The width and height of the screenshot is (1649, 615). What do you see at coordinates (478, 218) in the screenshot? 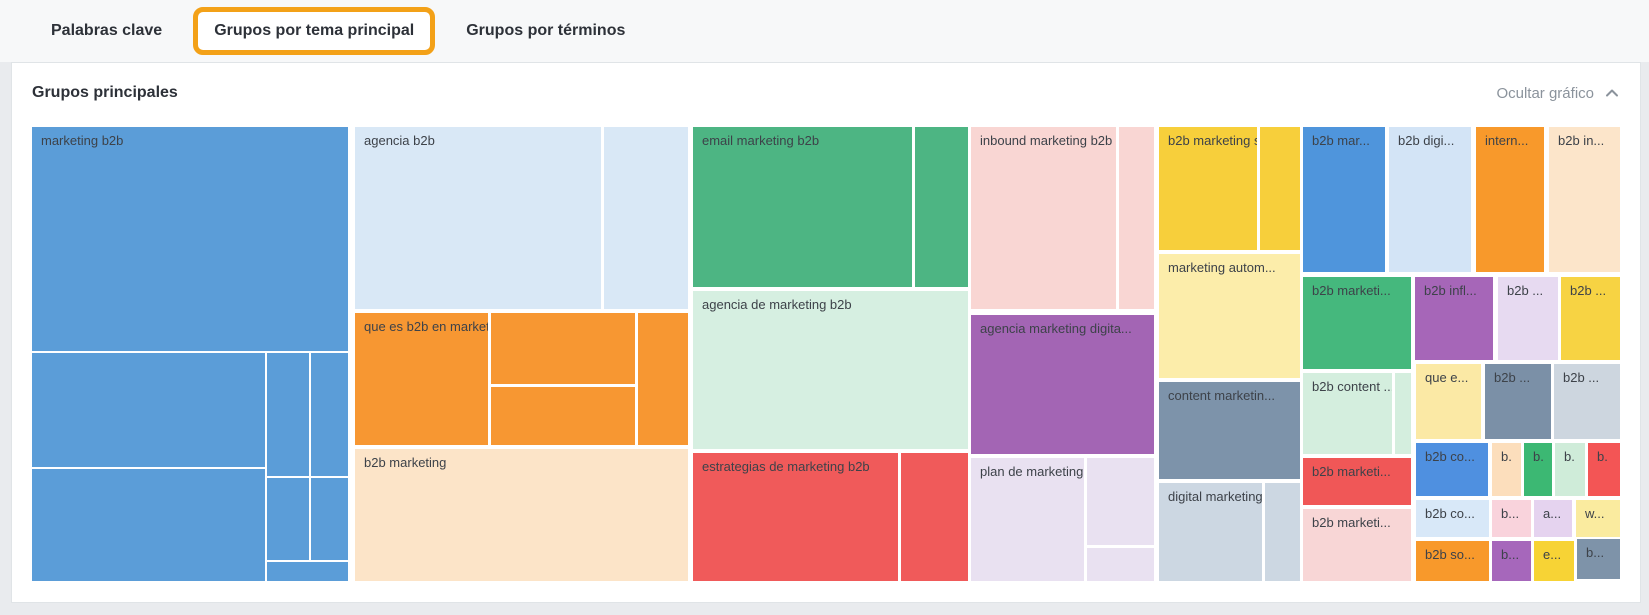
I see `treemap-box: agencia b2b` at bounding box center [478, 218].